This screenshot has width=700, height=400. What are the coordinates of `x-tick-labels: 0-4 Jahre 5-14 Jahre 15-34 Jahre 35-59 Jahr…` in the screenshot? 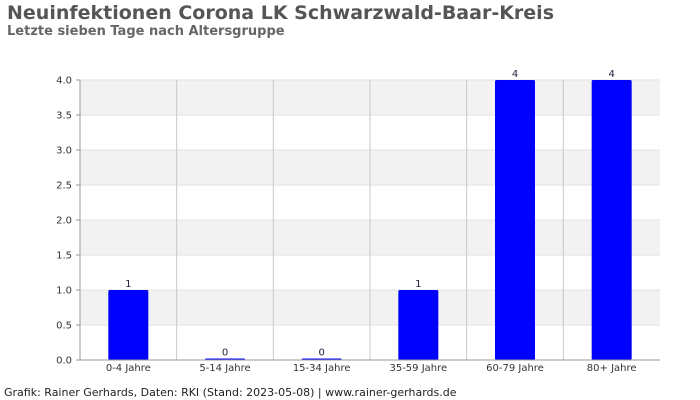 It's located at (371, 368).